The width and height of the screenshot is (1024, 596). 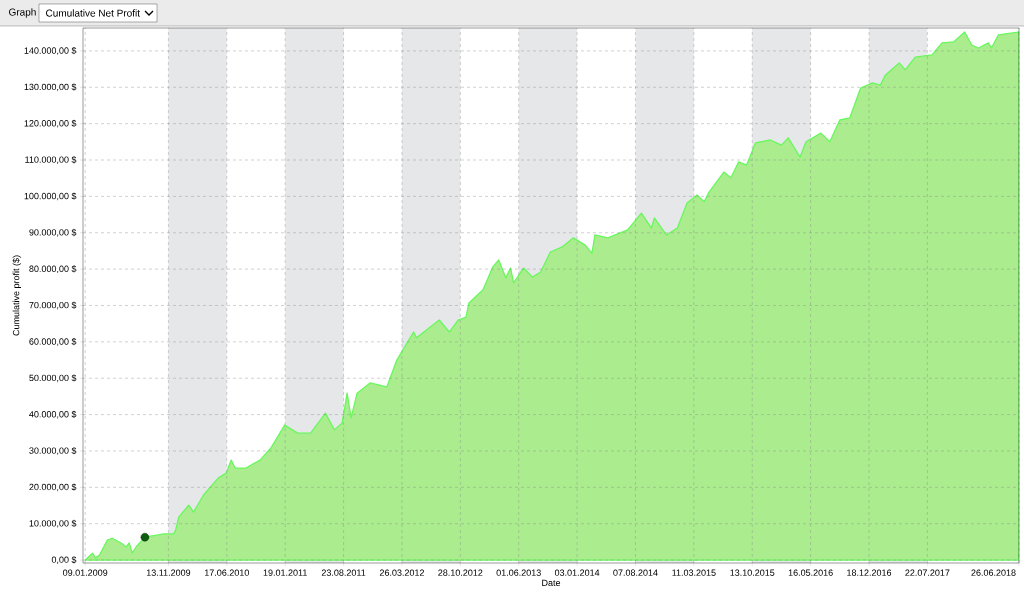 What do you see at coordinates (226, 572) in the screenshot?
I see `x-tick-label: 17.06.2010` at bounding box center [226, 572].